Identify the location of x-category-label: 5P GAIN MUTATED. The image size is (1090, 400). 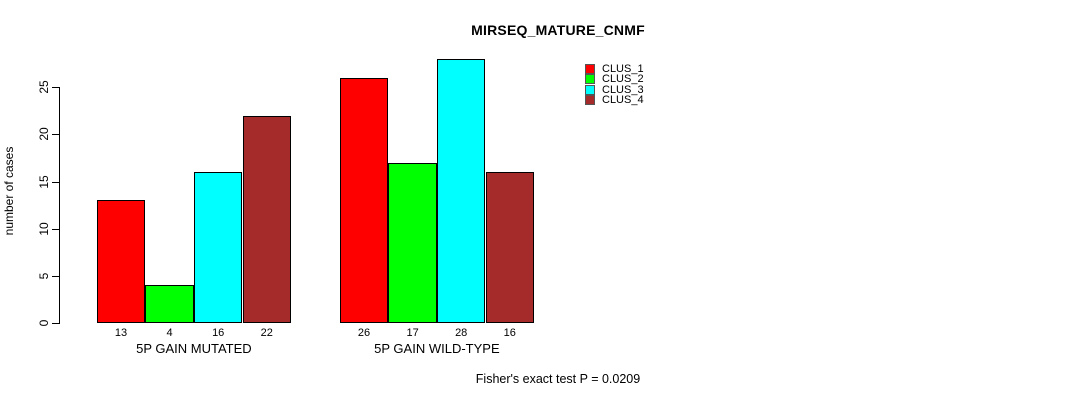
(194, 348).